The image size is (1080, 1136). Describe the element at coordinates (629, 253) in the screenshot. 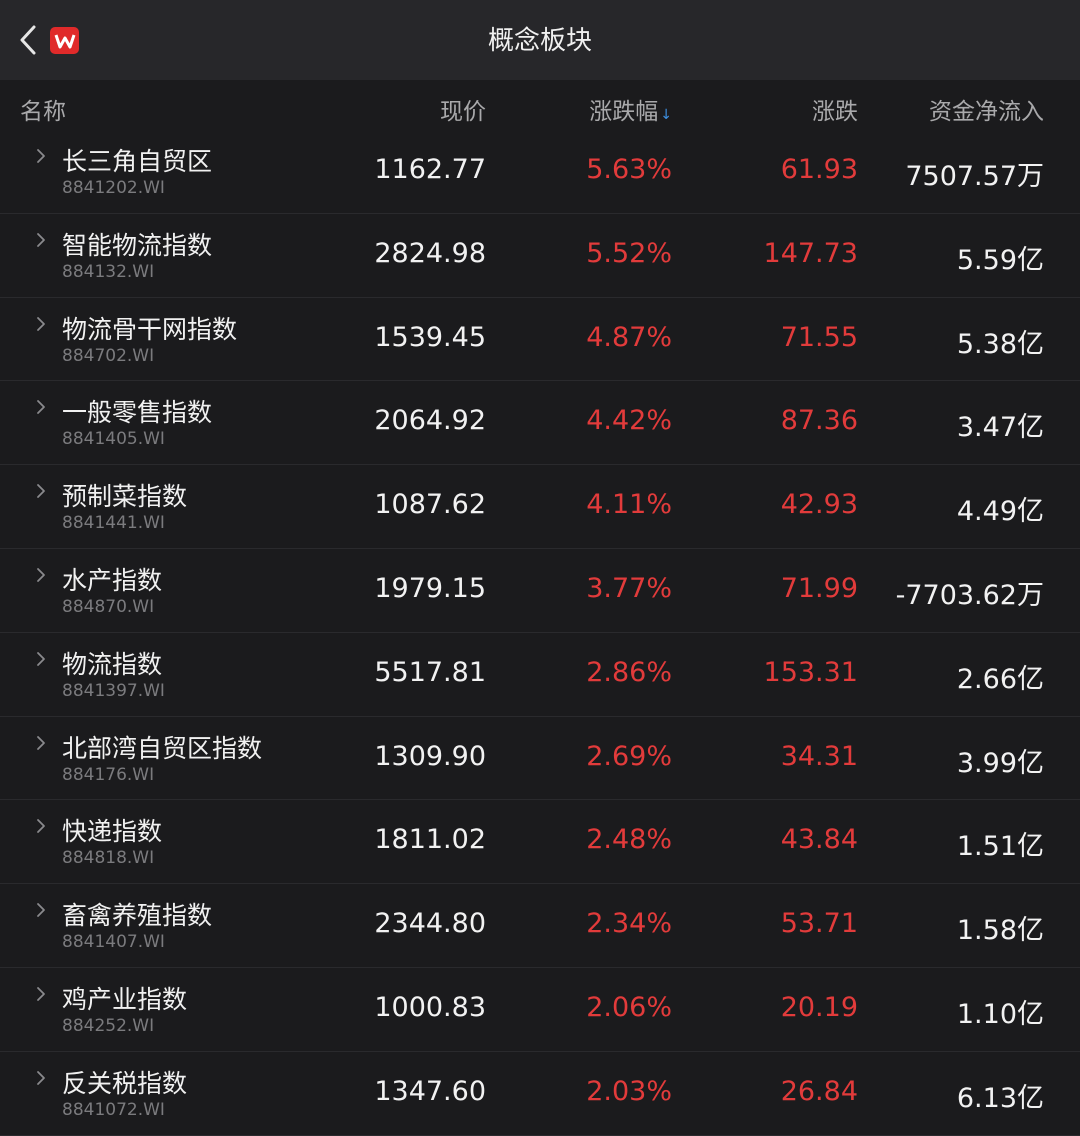

I see `pct-change: 5.52%` at that location.